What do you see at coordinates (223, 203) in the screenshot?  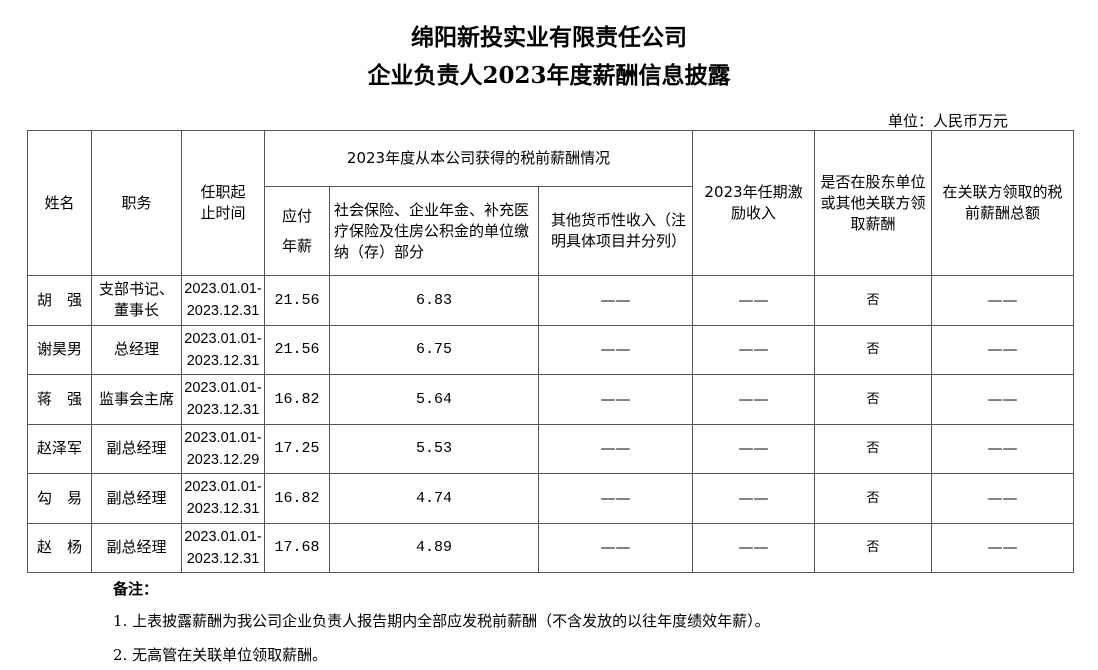 I see `header-term: 任职起止时间` at bounding box center [223, 203].